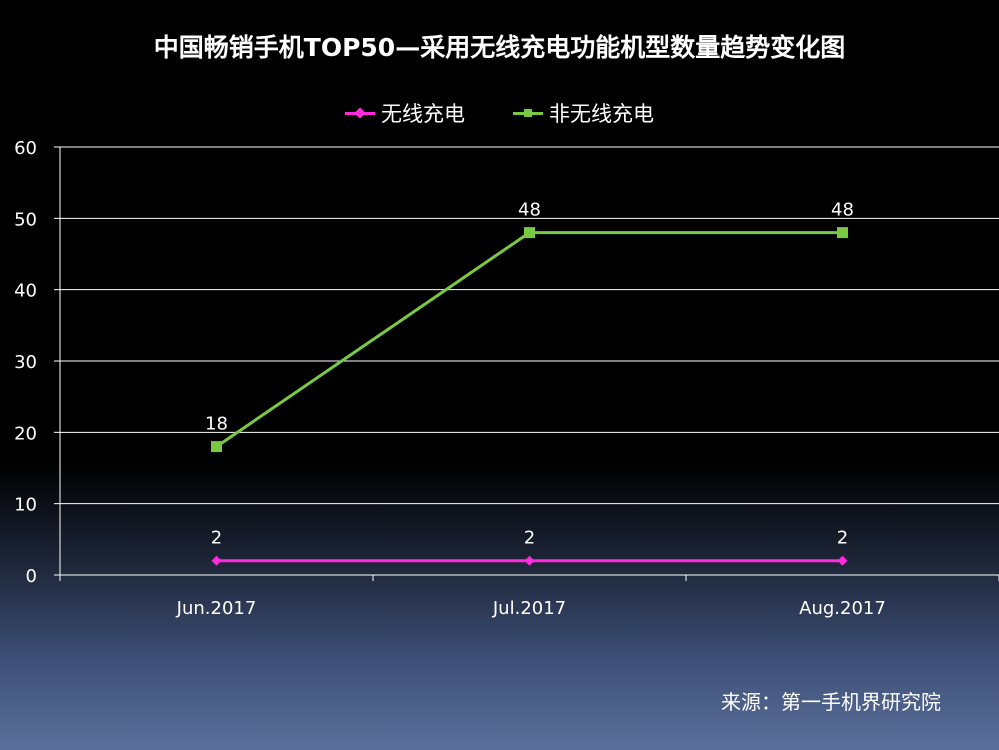 The width and height of the screenshot is (999, 750). Describe the element at coordinates (25, 505) in the screenshot. I see `y-tick-label: 10` at that location.